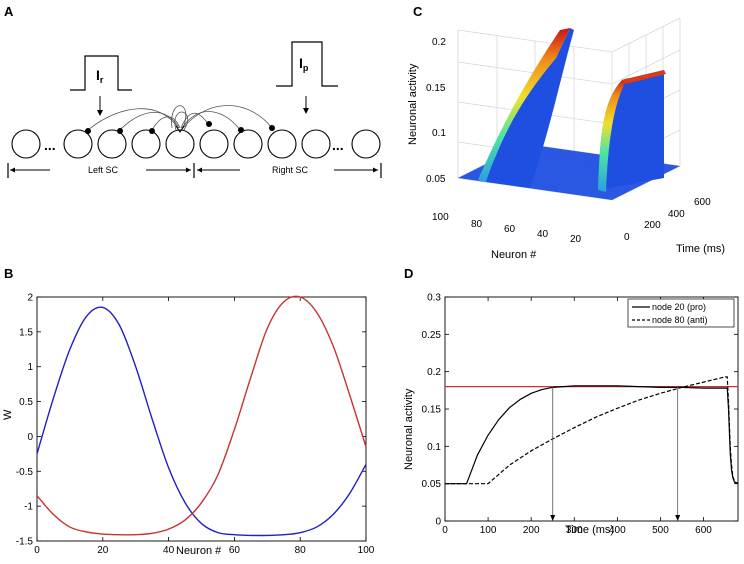 The image size is (744, 564). I want to click on lateral-connections, so click(180, 118).